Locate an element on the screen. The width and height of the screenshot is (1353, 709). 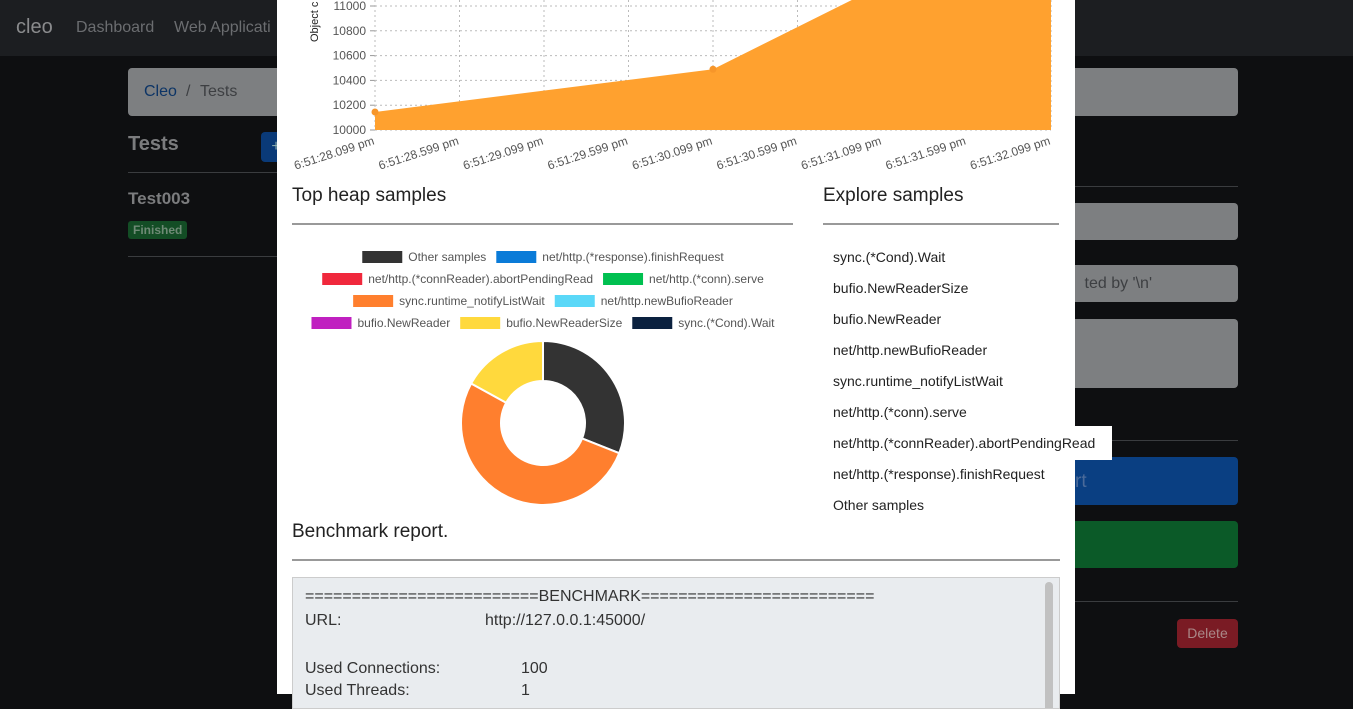
nav-link: Web Applicati is located at coordinates (222, 27).